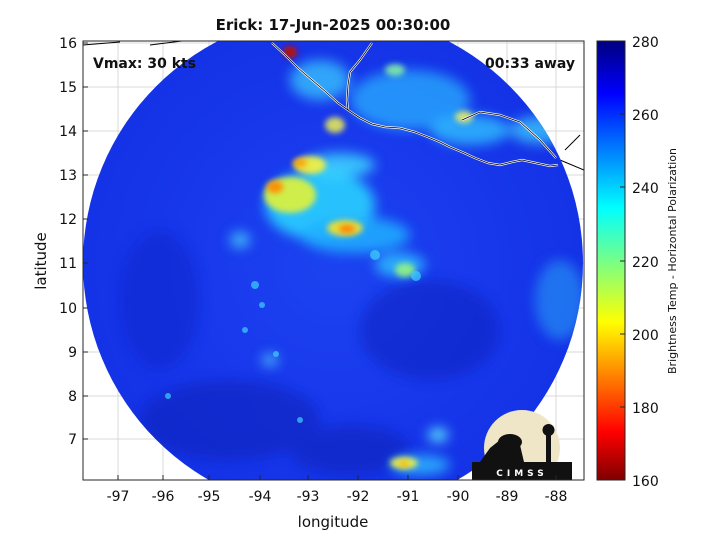 This screenshot has width=720, height=540. What do you see at coordinates (72, 353) in the screenshot?
I see `y-tick-label: 9` at bounding box center [72, 353].